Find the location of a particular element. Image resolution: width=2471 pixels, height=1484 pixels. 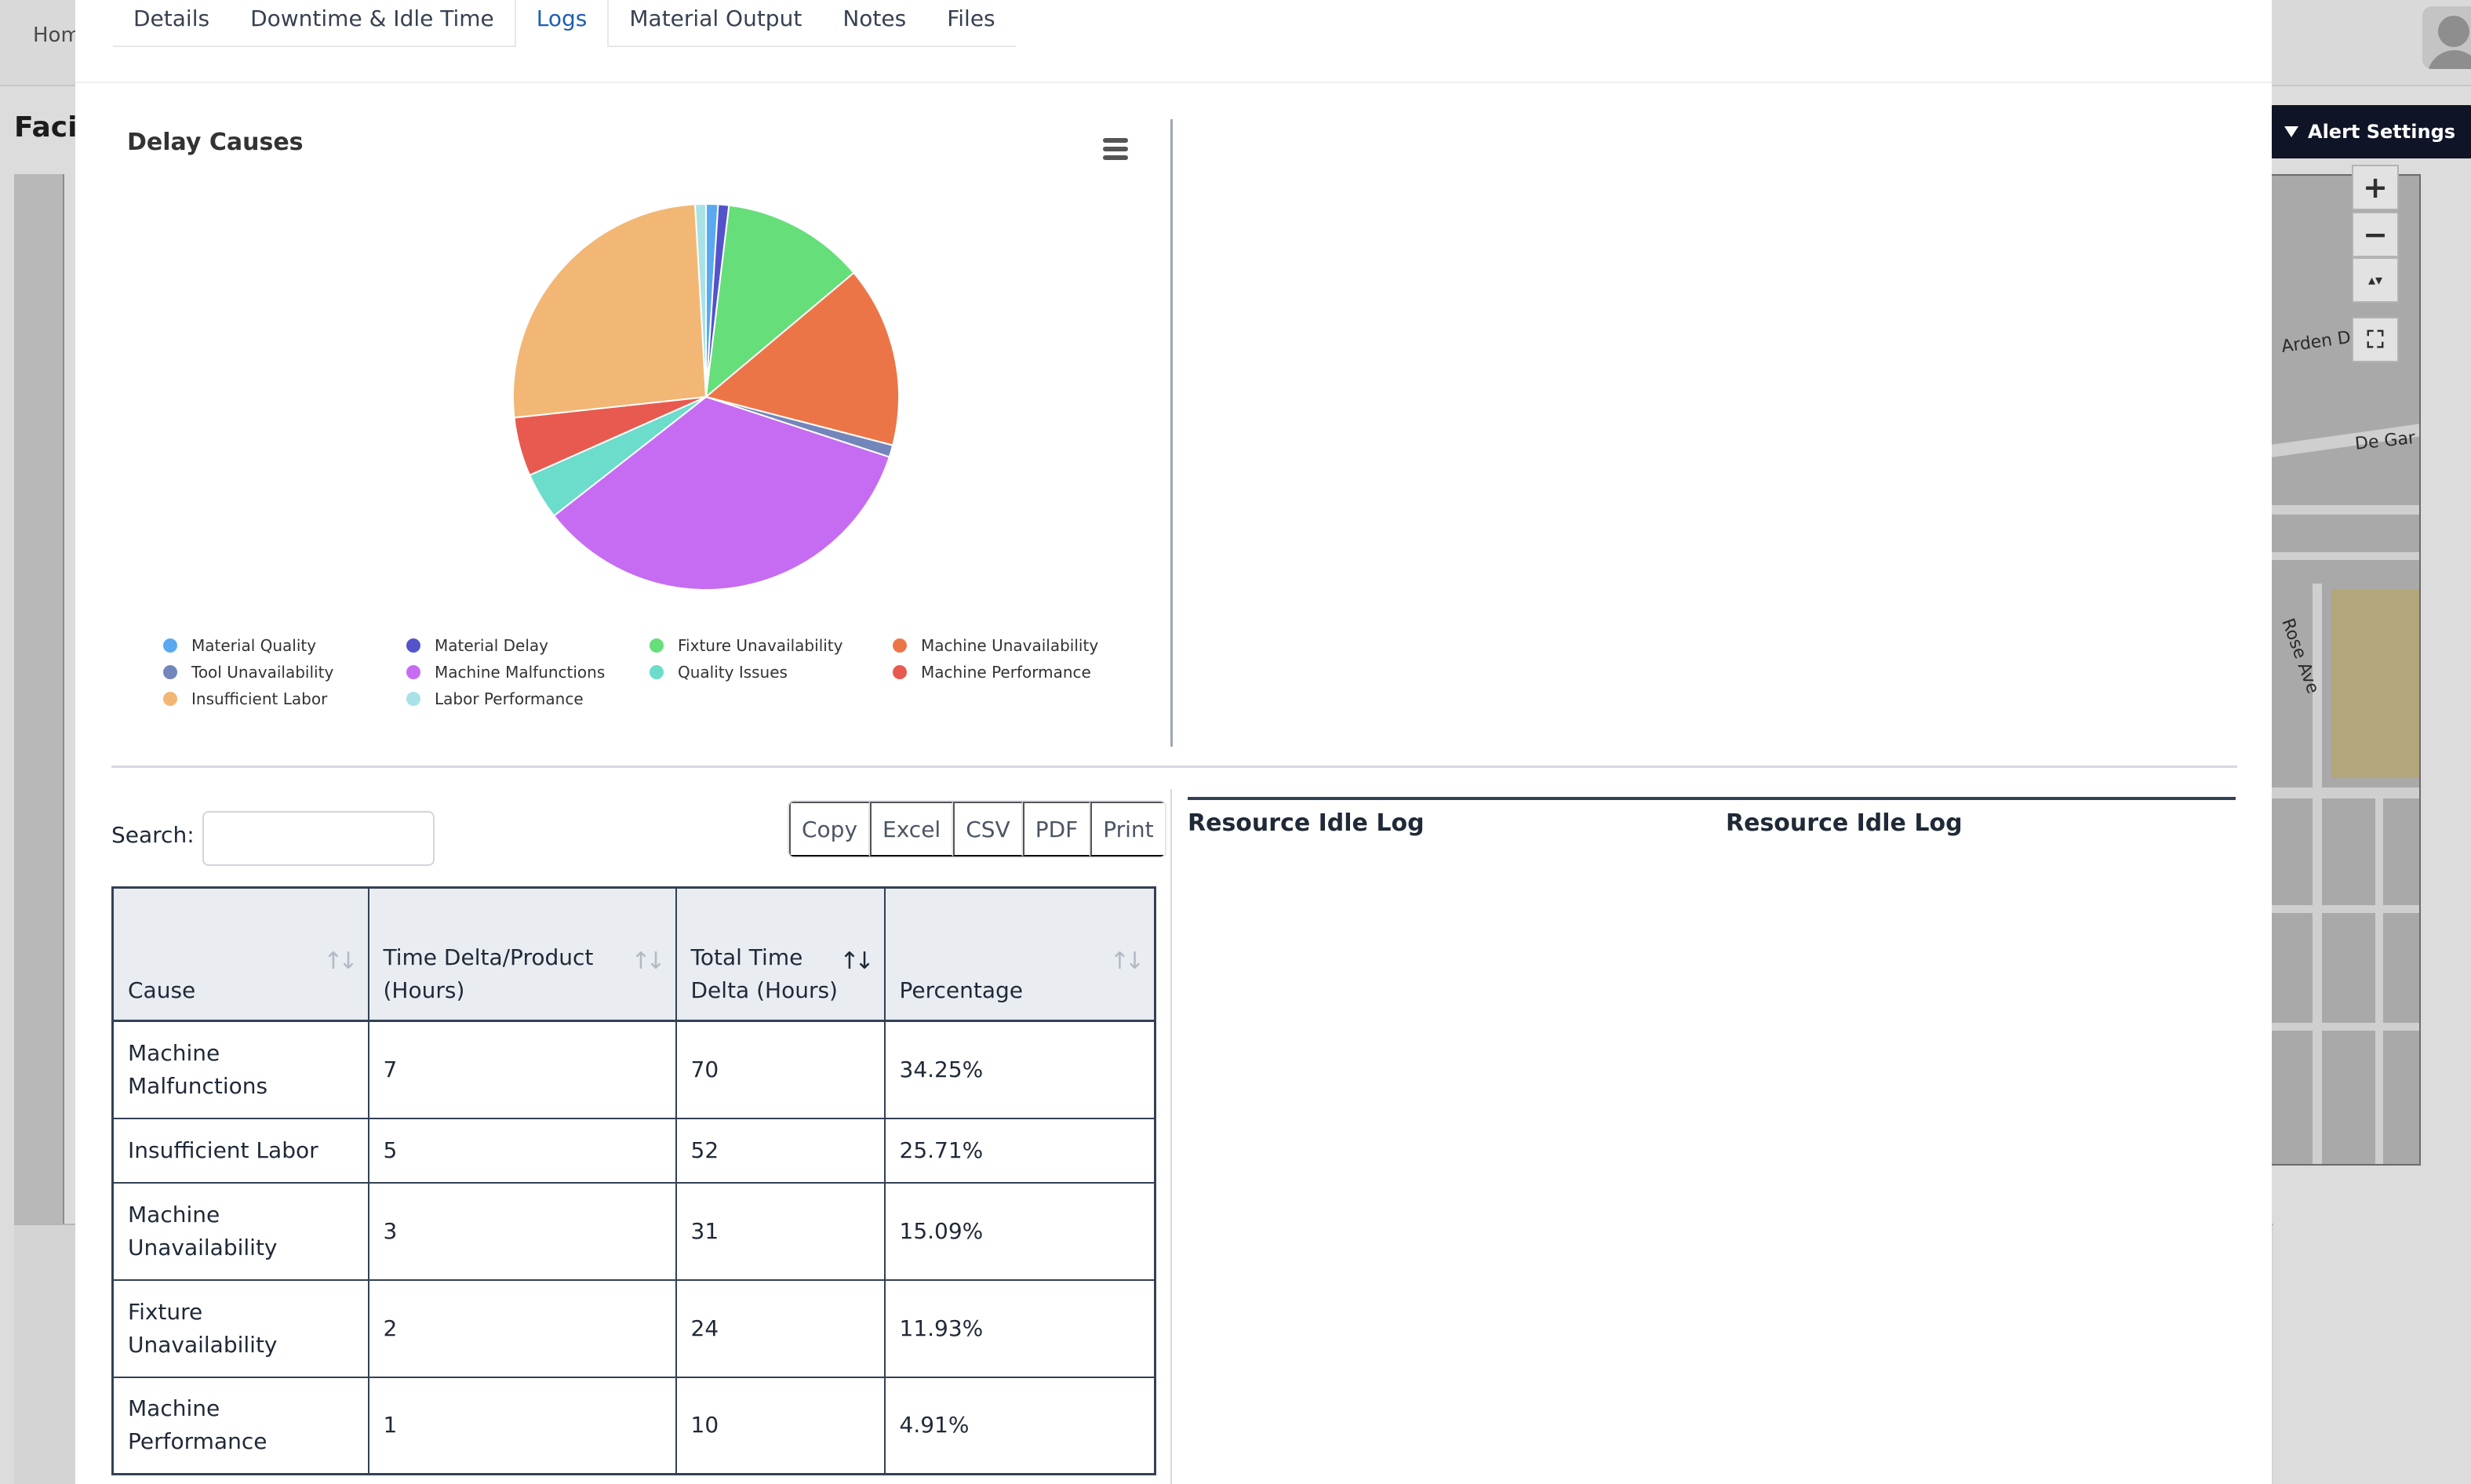

legend-item: Labor Performance is located at coordinates (528, 699).